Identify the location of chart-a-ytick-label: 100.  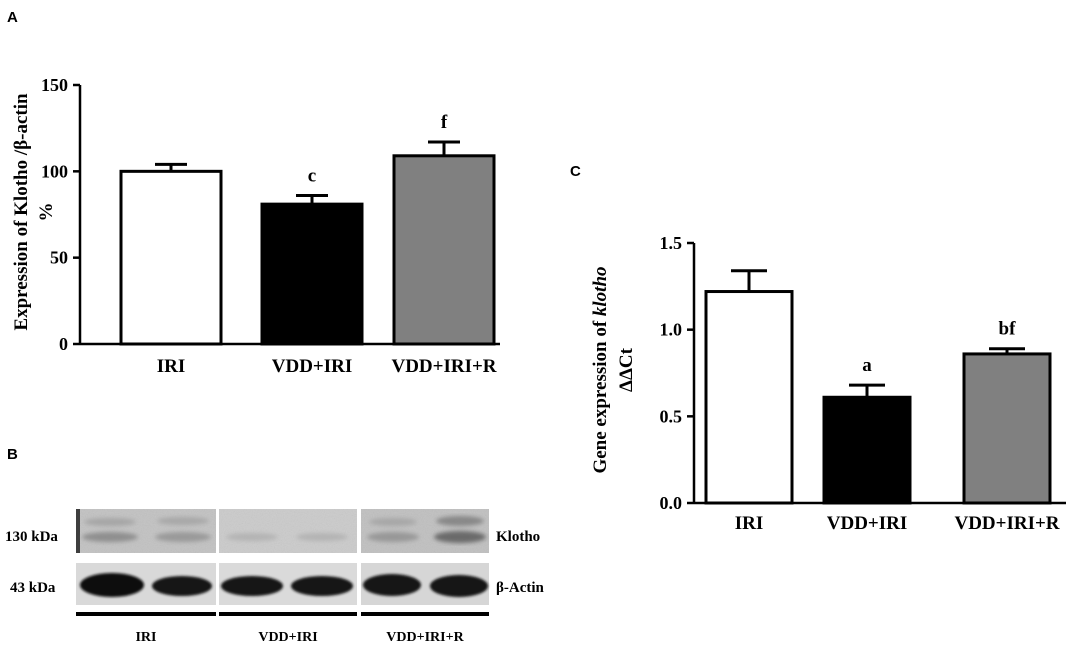
(54, 171).